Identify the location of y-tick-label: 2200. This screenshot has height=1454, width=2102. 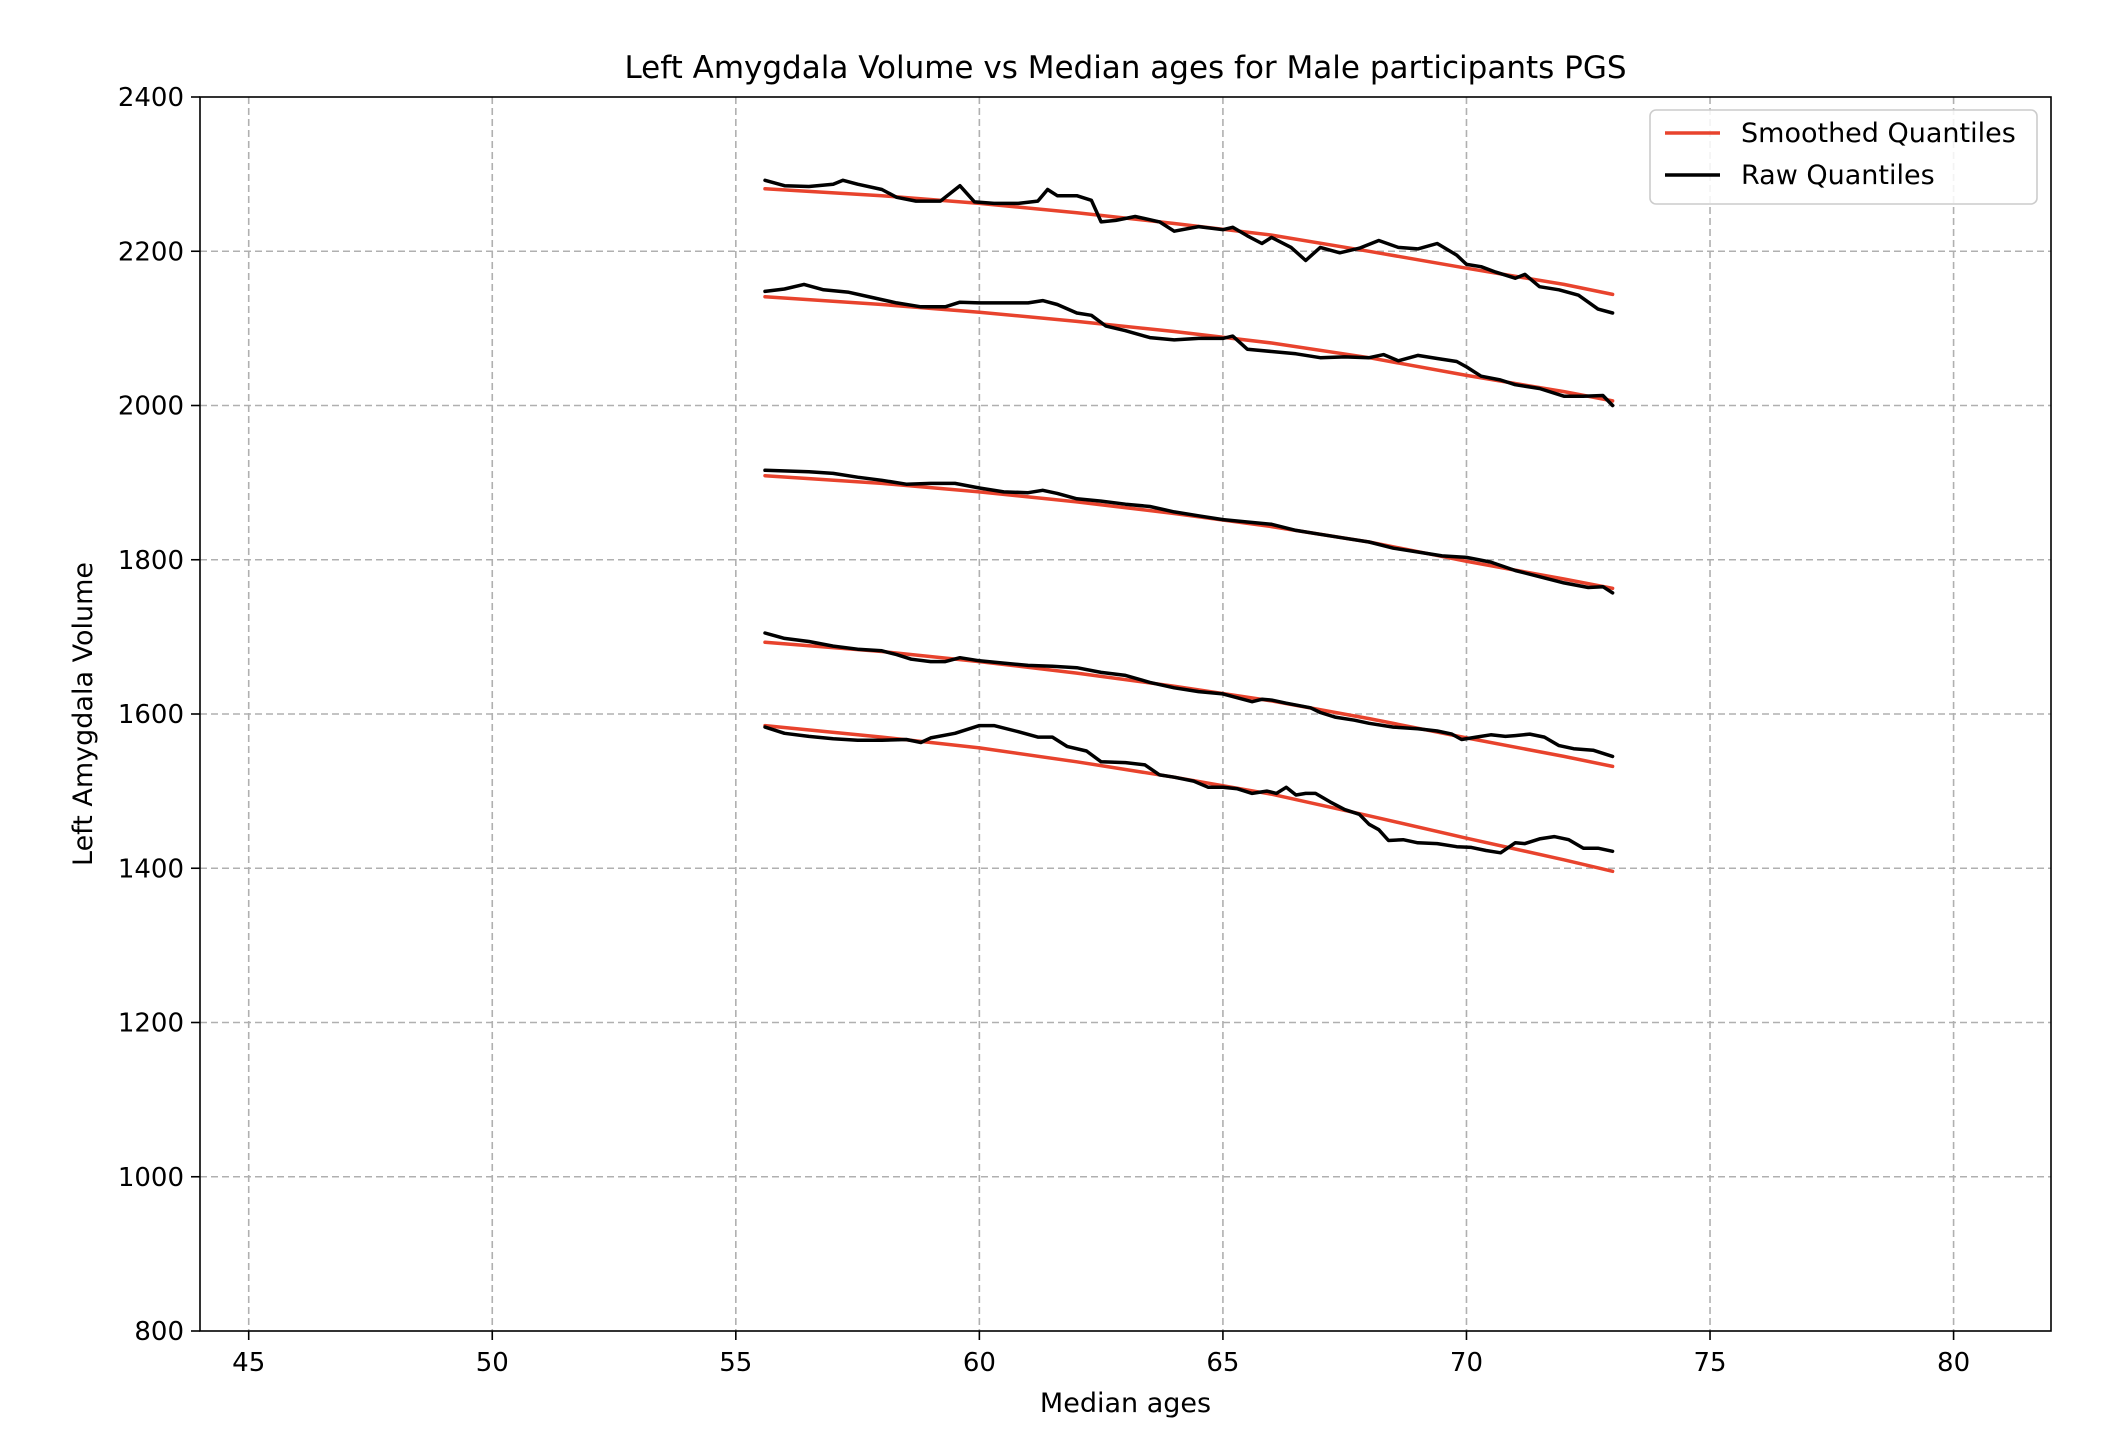
(151, 252).